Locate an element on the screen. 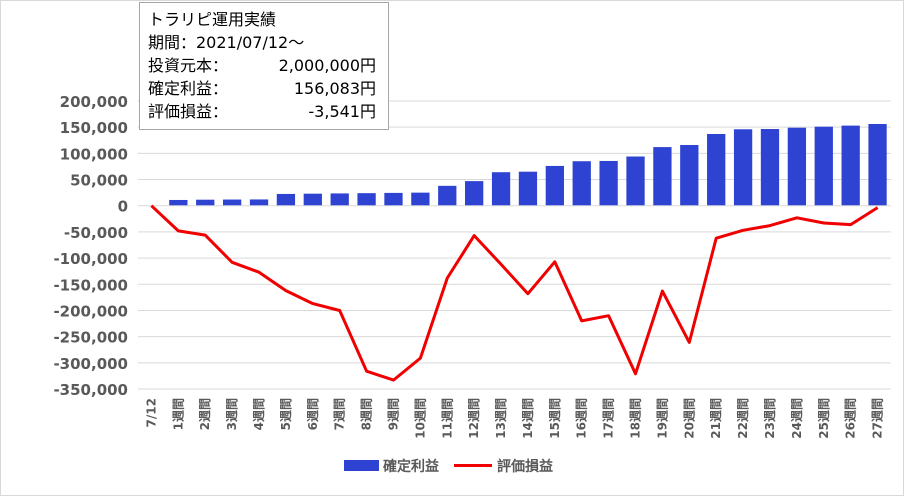 The height and width of the screenshot is (497, 904). x-tick-label: 16週間 is located at coordinates (581, 418).